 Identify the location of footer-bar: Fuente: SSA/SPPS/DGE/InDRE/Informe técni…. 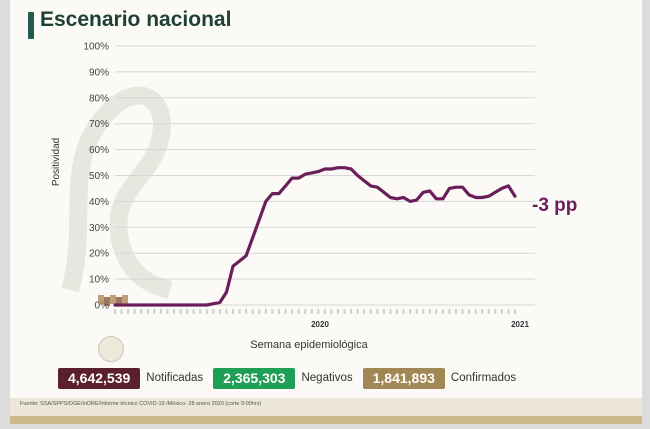
(326, 407).